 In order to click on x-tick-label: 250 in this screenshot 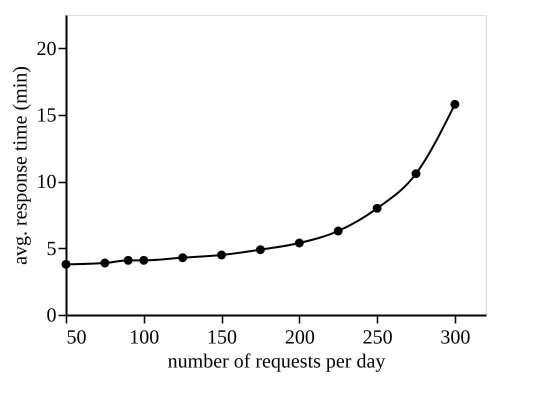, I will do `click(377, 337)`.